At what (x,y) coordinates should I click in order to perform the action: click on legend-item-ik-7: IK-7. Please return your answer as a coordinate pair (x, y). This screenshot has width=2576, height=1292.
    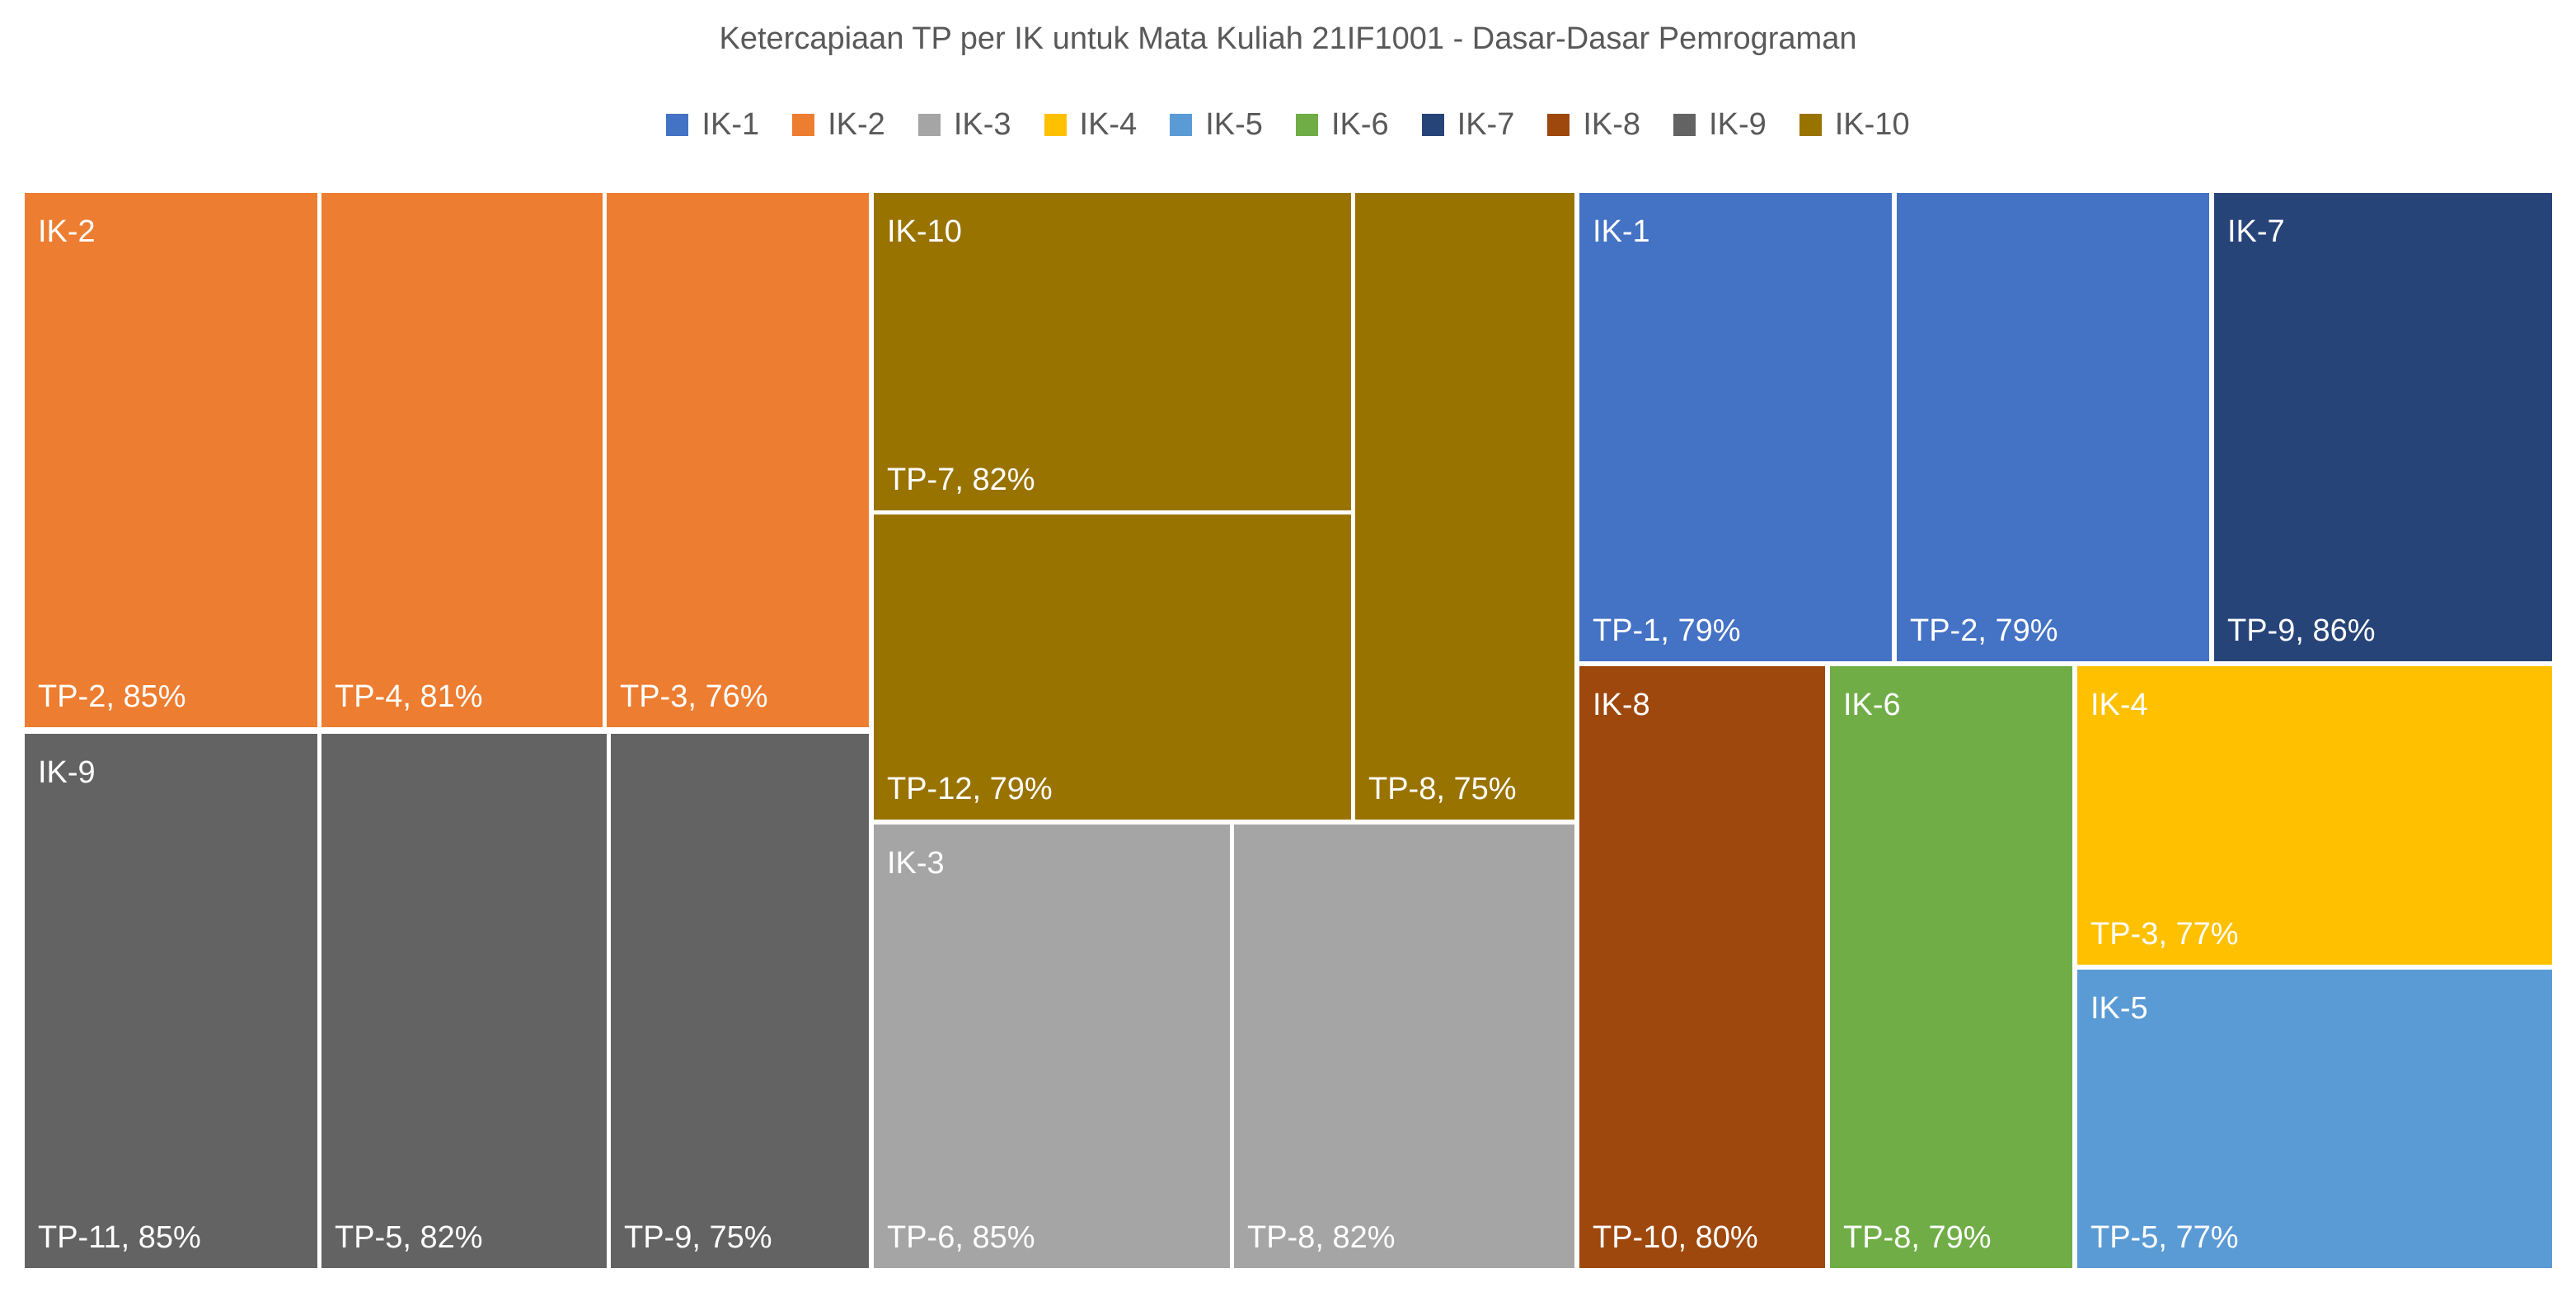
    Looking at the image, I should click on (1468, 125).